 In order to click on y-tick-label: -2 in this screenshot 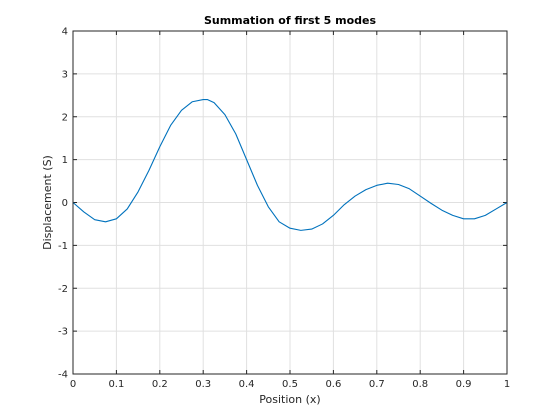, I will do `click(63, 289)`.